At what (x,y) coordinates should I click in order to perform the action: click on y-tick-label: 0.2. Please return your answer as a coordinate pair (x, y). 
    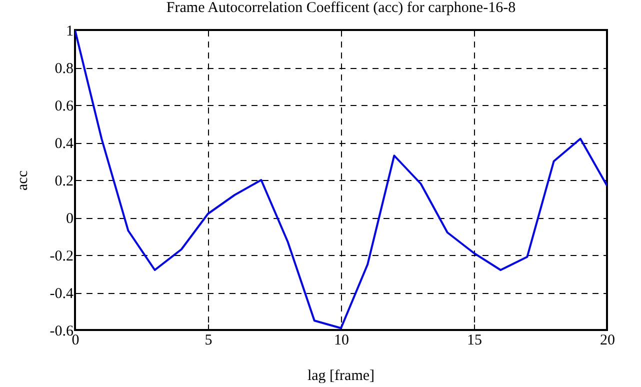
    Looking at the image, I should click on (64, 182).